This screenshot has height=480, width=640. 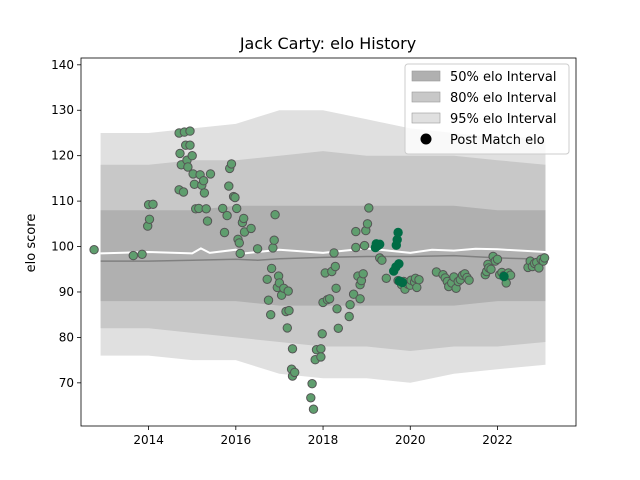 What do you see at coordinates (62, 65) in the screenshot?
I see `y-tick-label: 140` at bounding box center [62, 65].